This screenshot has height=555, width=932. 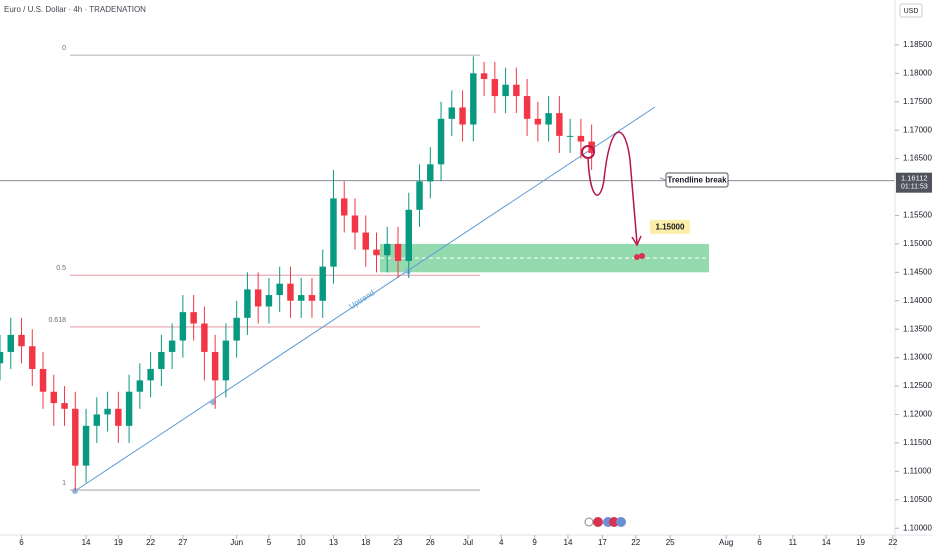 What do you see at coordinates (917, 470) in the screenshot?
I see `y-tick-label: 1.11000` at bounding box center [917, 470].